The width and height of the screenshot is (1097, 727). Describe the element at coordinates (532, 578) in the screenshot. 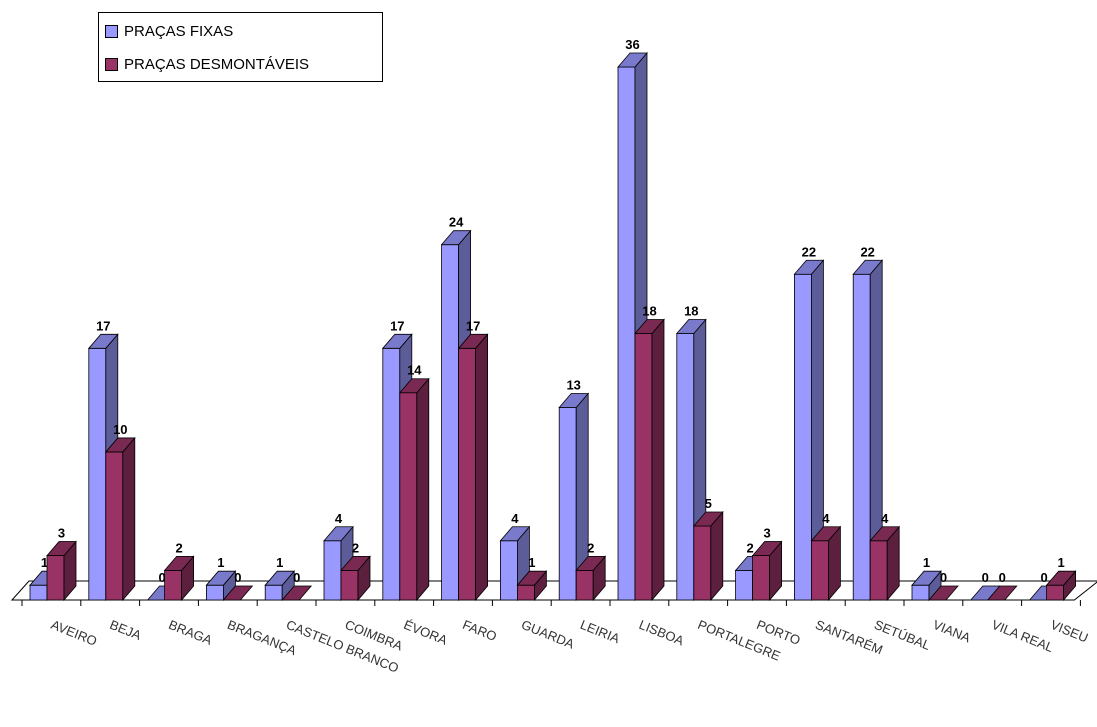

I see `bar-top-pracas-desmontaveis-guarda` at that location.